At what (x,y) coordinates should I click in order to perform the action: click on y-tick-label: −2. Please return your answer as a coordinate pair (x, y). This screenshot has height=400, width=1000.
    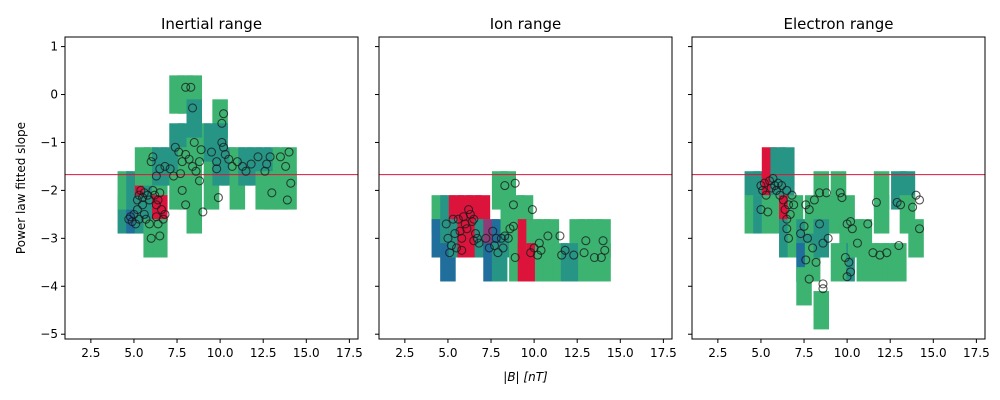
    Looking at the image, I should click on (49, 190).